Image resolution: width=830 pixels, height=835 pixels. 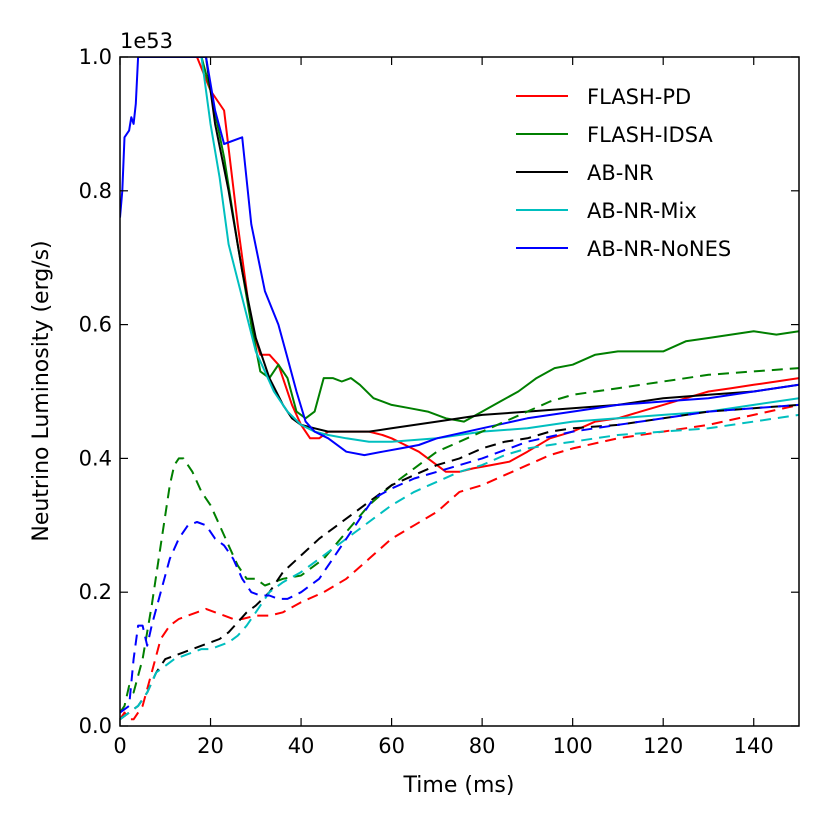 What do you see at coordinates (210, 746) in the screenshot?
I see `x-tick-label: 20` at bounding box center [210, 746].